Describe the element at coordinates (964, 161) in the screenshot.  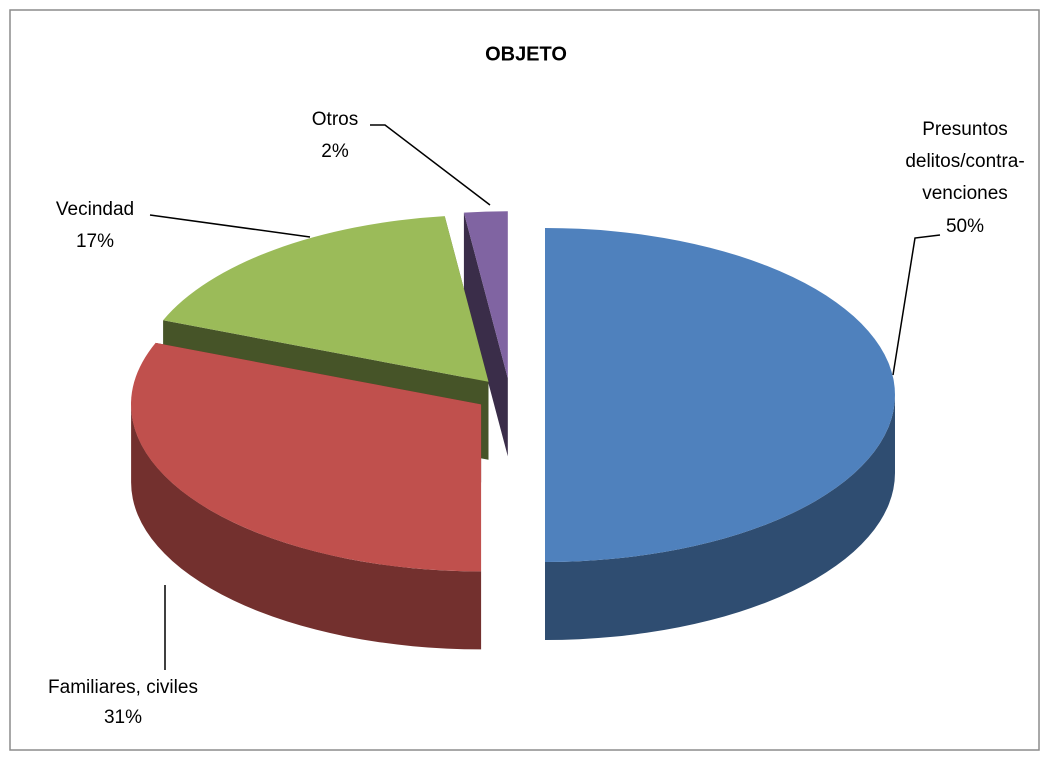
I see `category-label: Presuntos delitos/contra-venciones` at that location.